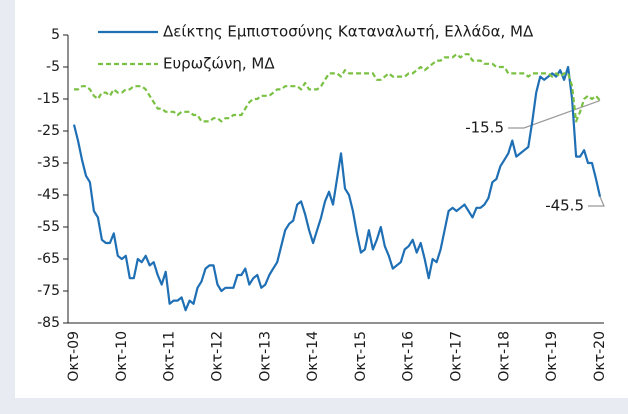 This screenshot has height=414, width=628. Describe the element at coordinates (48, 195) in the screenshot. I see `y-tick-label: -45` at that location.